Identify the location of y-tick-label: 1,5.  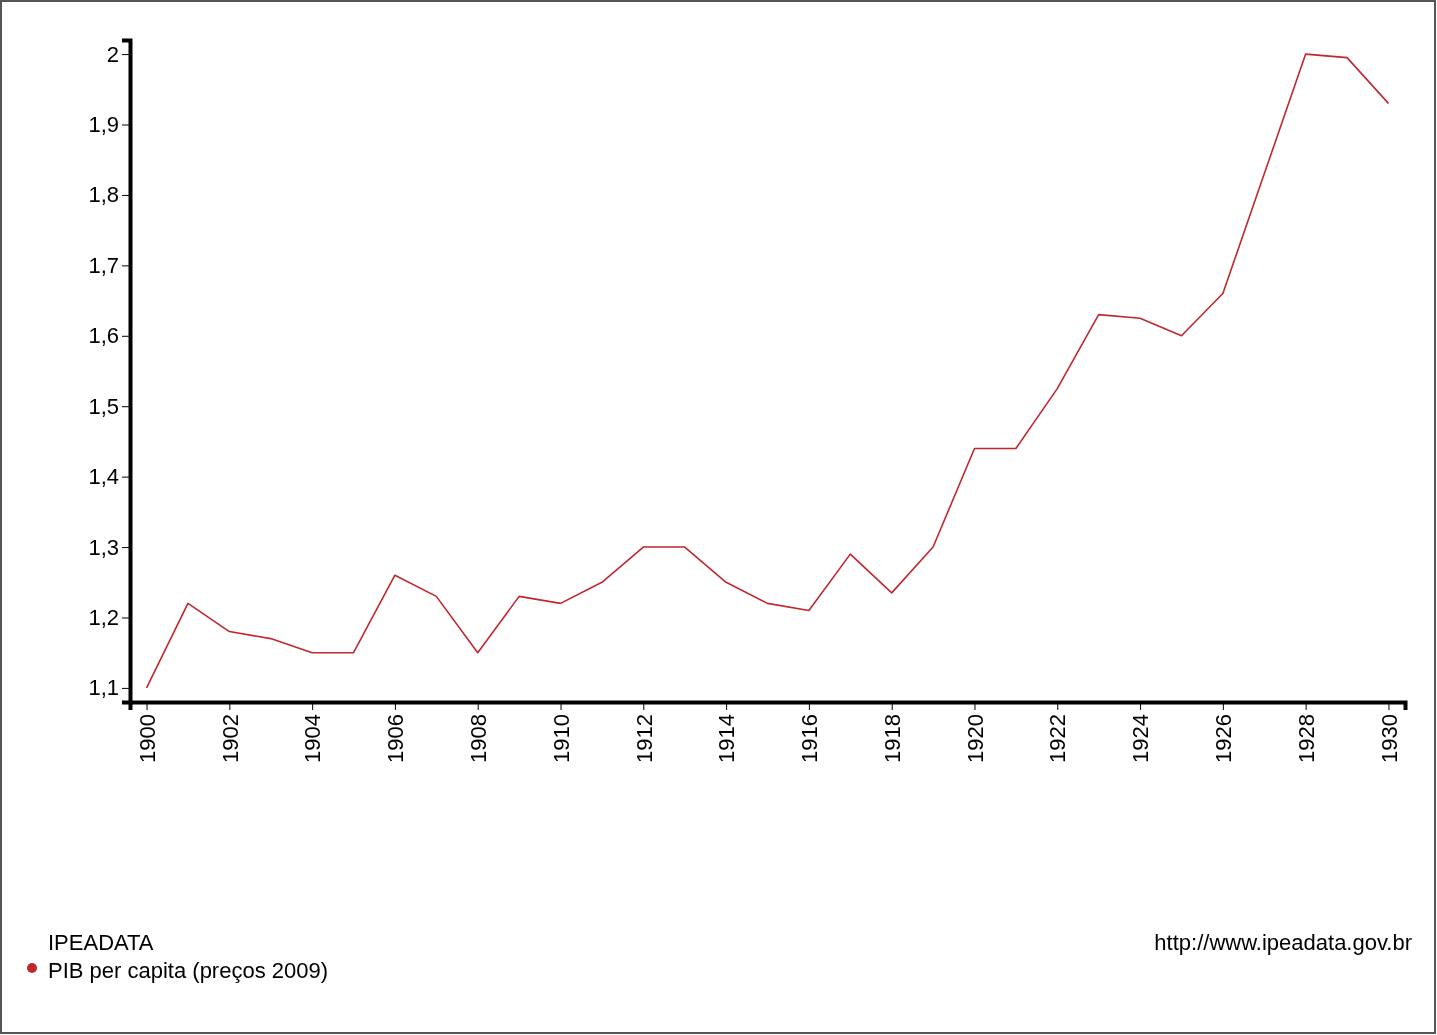
(103, 406).